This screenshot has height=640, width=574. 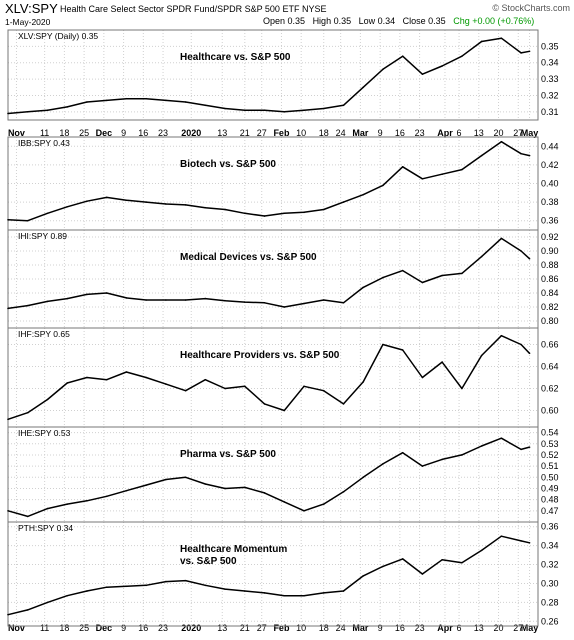 What do you see at coordinates (550, 279) in the screenshot?
I see `y-tick-label: 0.86` at bounding box center [550, 279].